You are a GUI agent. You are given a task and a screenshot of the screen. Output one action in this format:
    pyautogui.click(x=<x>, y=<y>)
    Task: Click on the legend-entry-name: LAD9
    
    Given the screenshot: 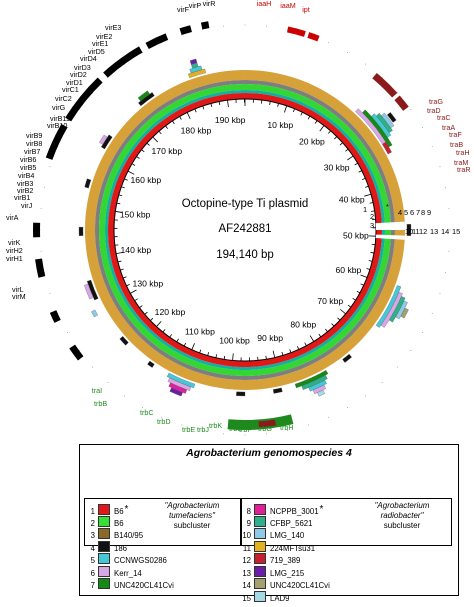 What is the action you would take?
    pyautogui.click(x=280, y=598)
    